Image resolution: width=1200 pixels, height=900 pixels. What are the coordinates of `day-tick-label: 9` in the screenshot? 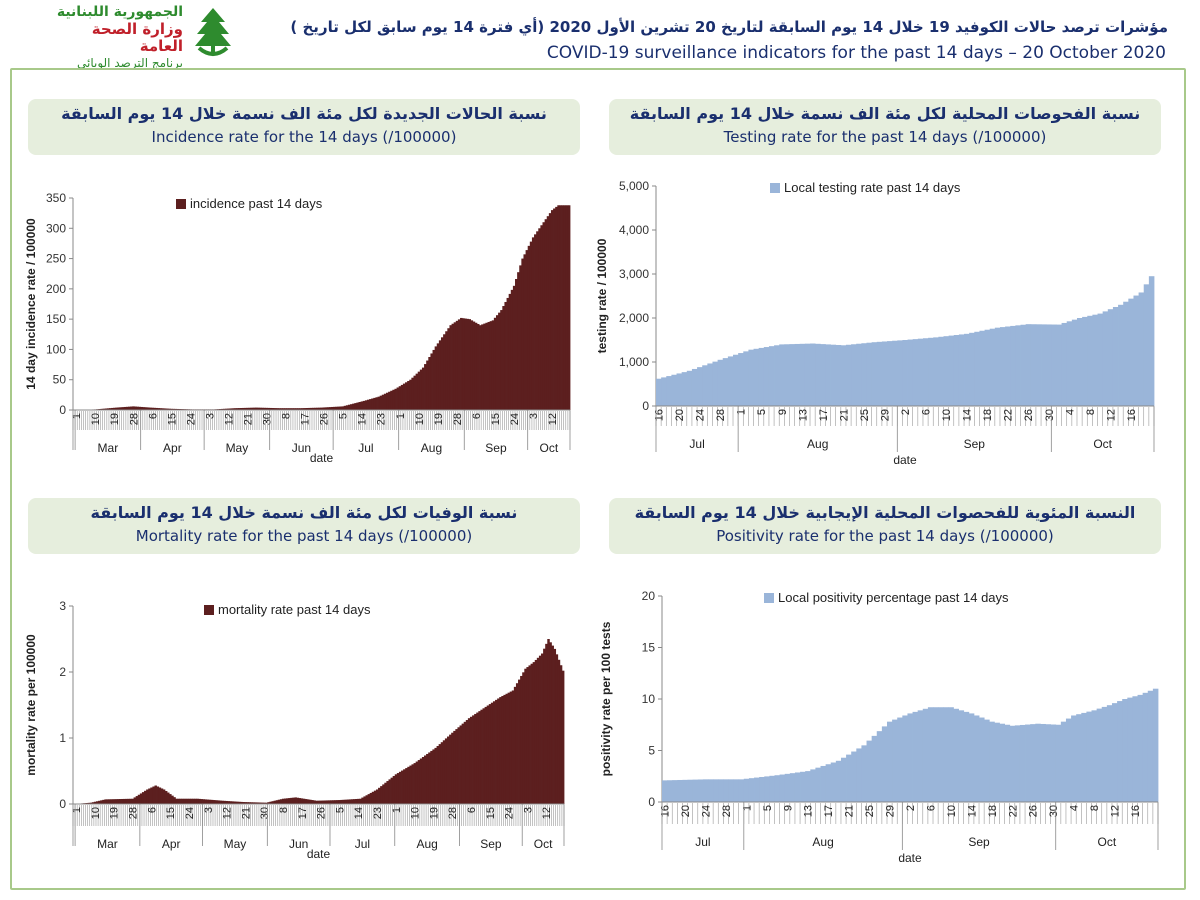 It's located at (783, 412).